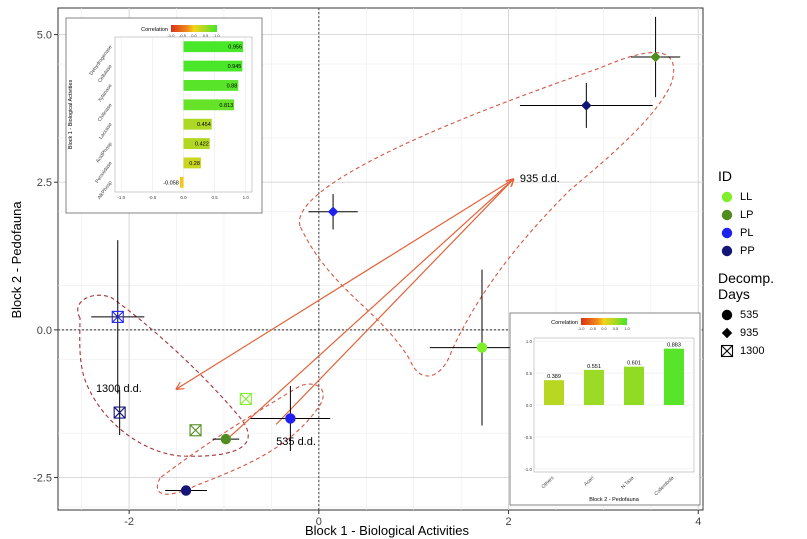 Image resolution: width=807 pixels, height=539 pixels. What do you see at coordinates (634, 364) in the screenshot?
I see `inset-bar-value-label: 0.601` at bounding box center [634, 364].